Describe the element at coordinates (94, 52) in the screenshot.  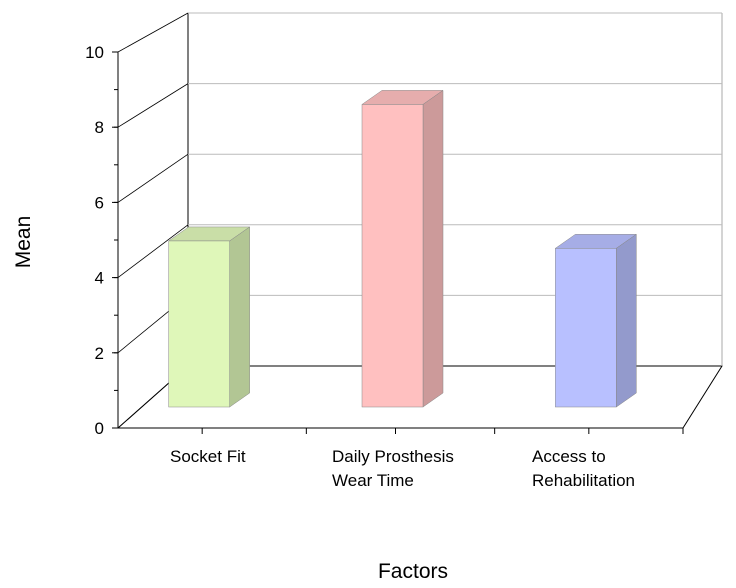
I see `y-tick-label: 10` at that location.